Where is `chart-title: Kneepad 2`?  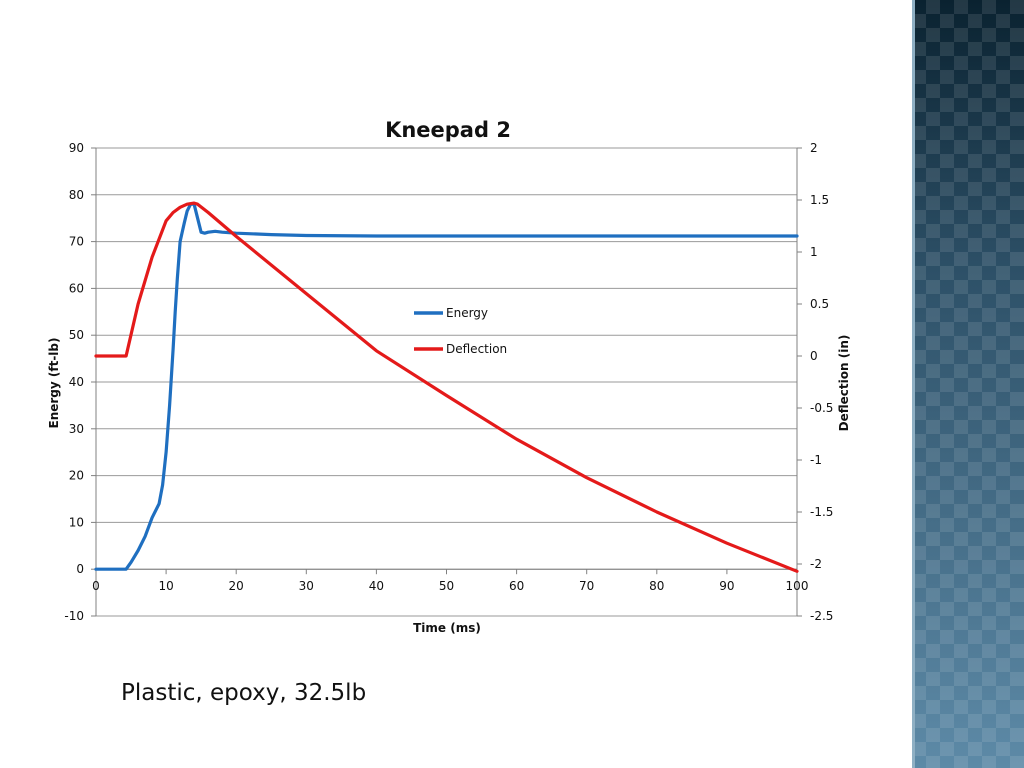 chart-title: Kneepad 2 is located at coordinates (448, 130).